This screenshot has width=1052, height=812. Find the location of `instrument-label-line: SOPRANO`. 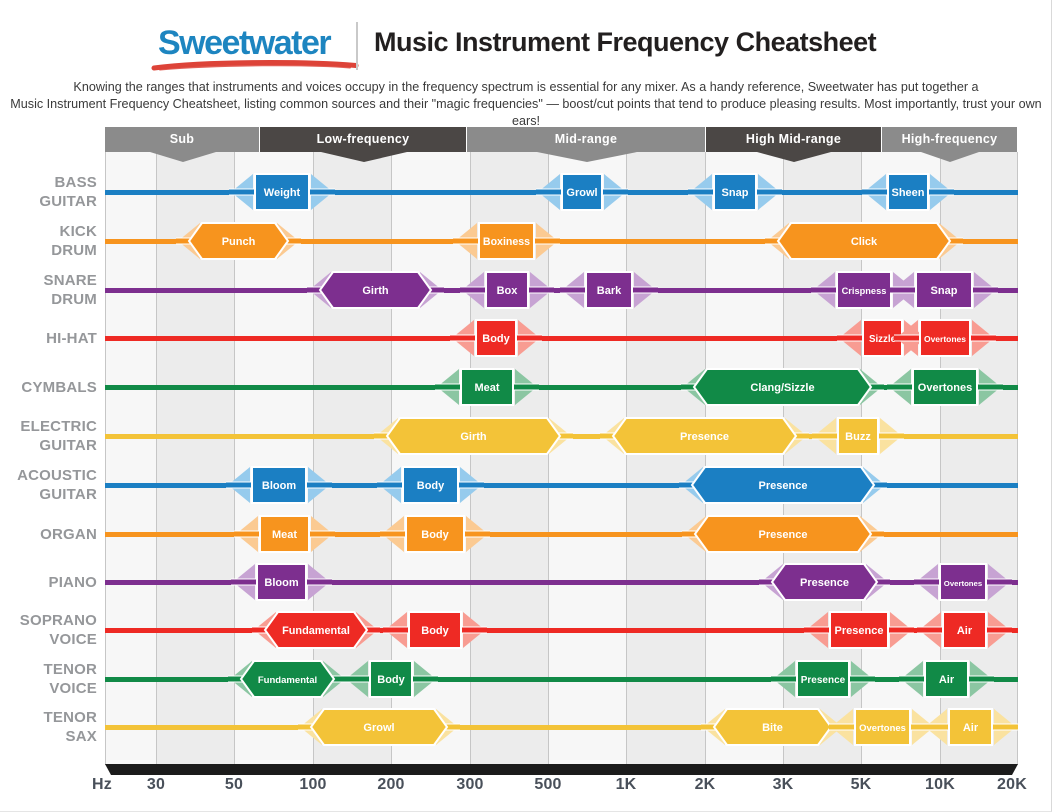

instrument-label-line: SOPRANO is located at coordinates (58, 620).